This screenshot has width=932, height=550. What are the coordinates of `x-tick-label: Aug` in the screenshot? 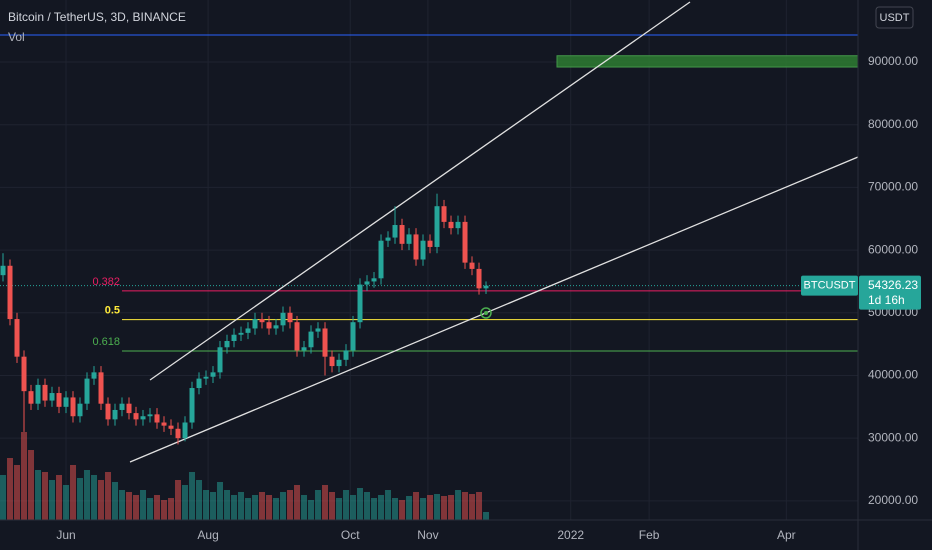 It's located at (207, 535).